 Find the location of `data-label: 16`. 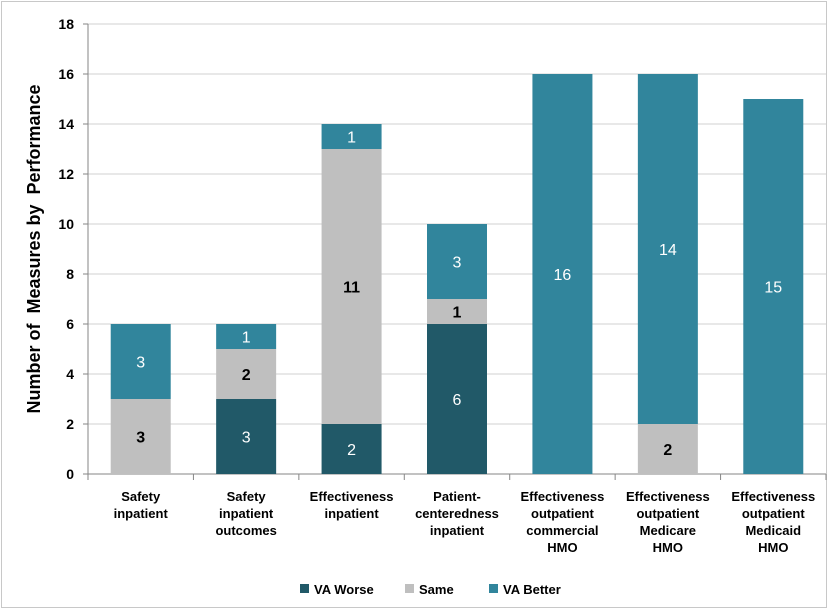

data-label: 16 is located at coordinates (563, 275).